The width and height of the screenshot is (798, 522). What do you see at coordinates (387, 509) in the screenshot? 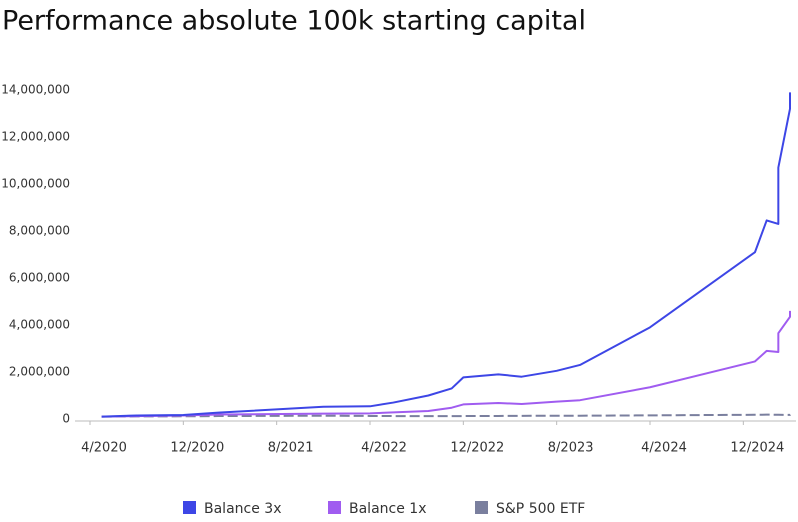
I see `legend-label: Balance 1x` at bounding box center [387, 509].